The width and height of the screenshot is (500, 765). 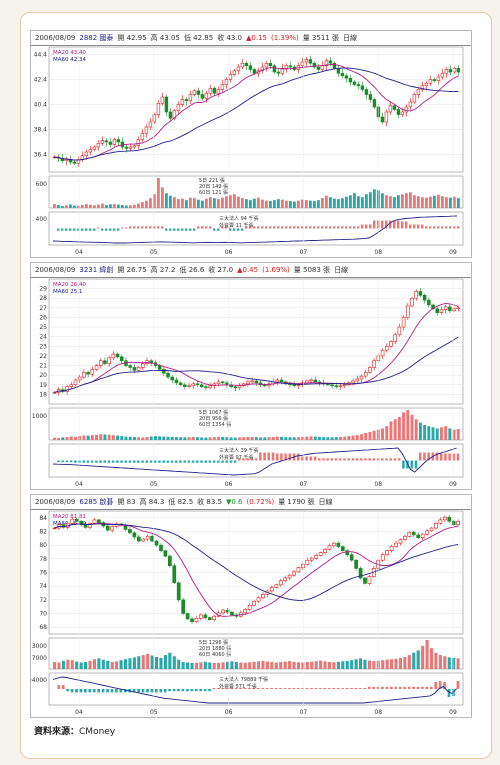 I want to click on quote-header-field: ▲0.15, so click(x=256, y=38).